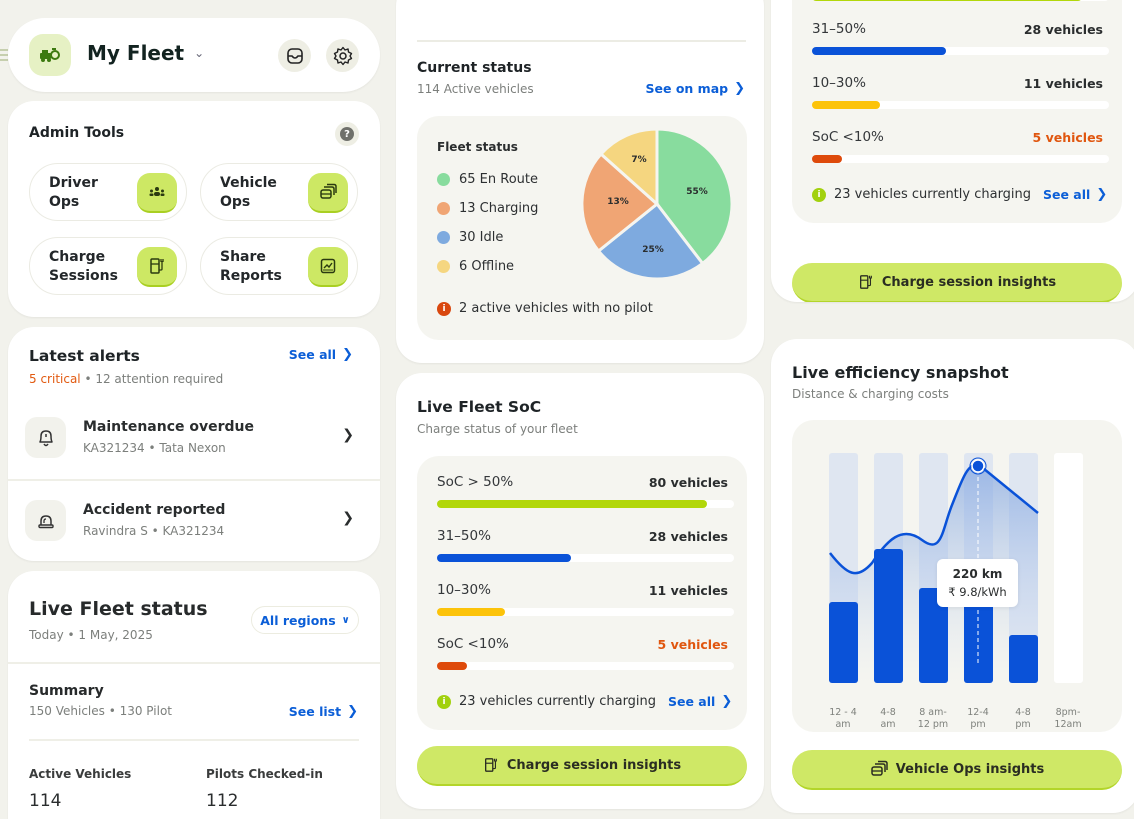 The height and width of the screenshot is (819, 1134). Describe the element at coordinates (55, 379) in the screenshot. I see `critical-count: 5 critical` at that location.